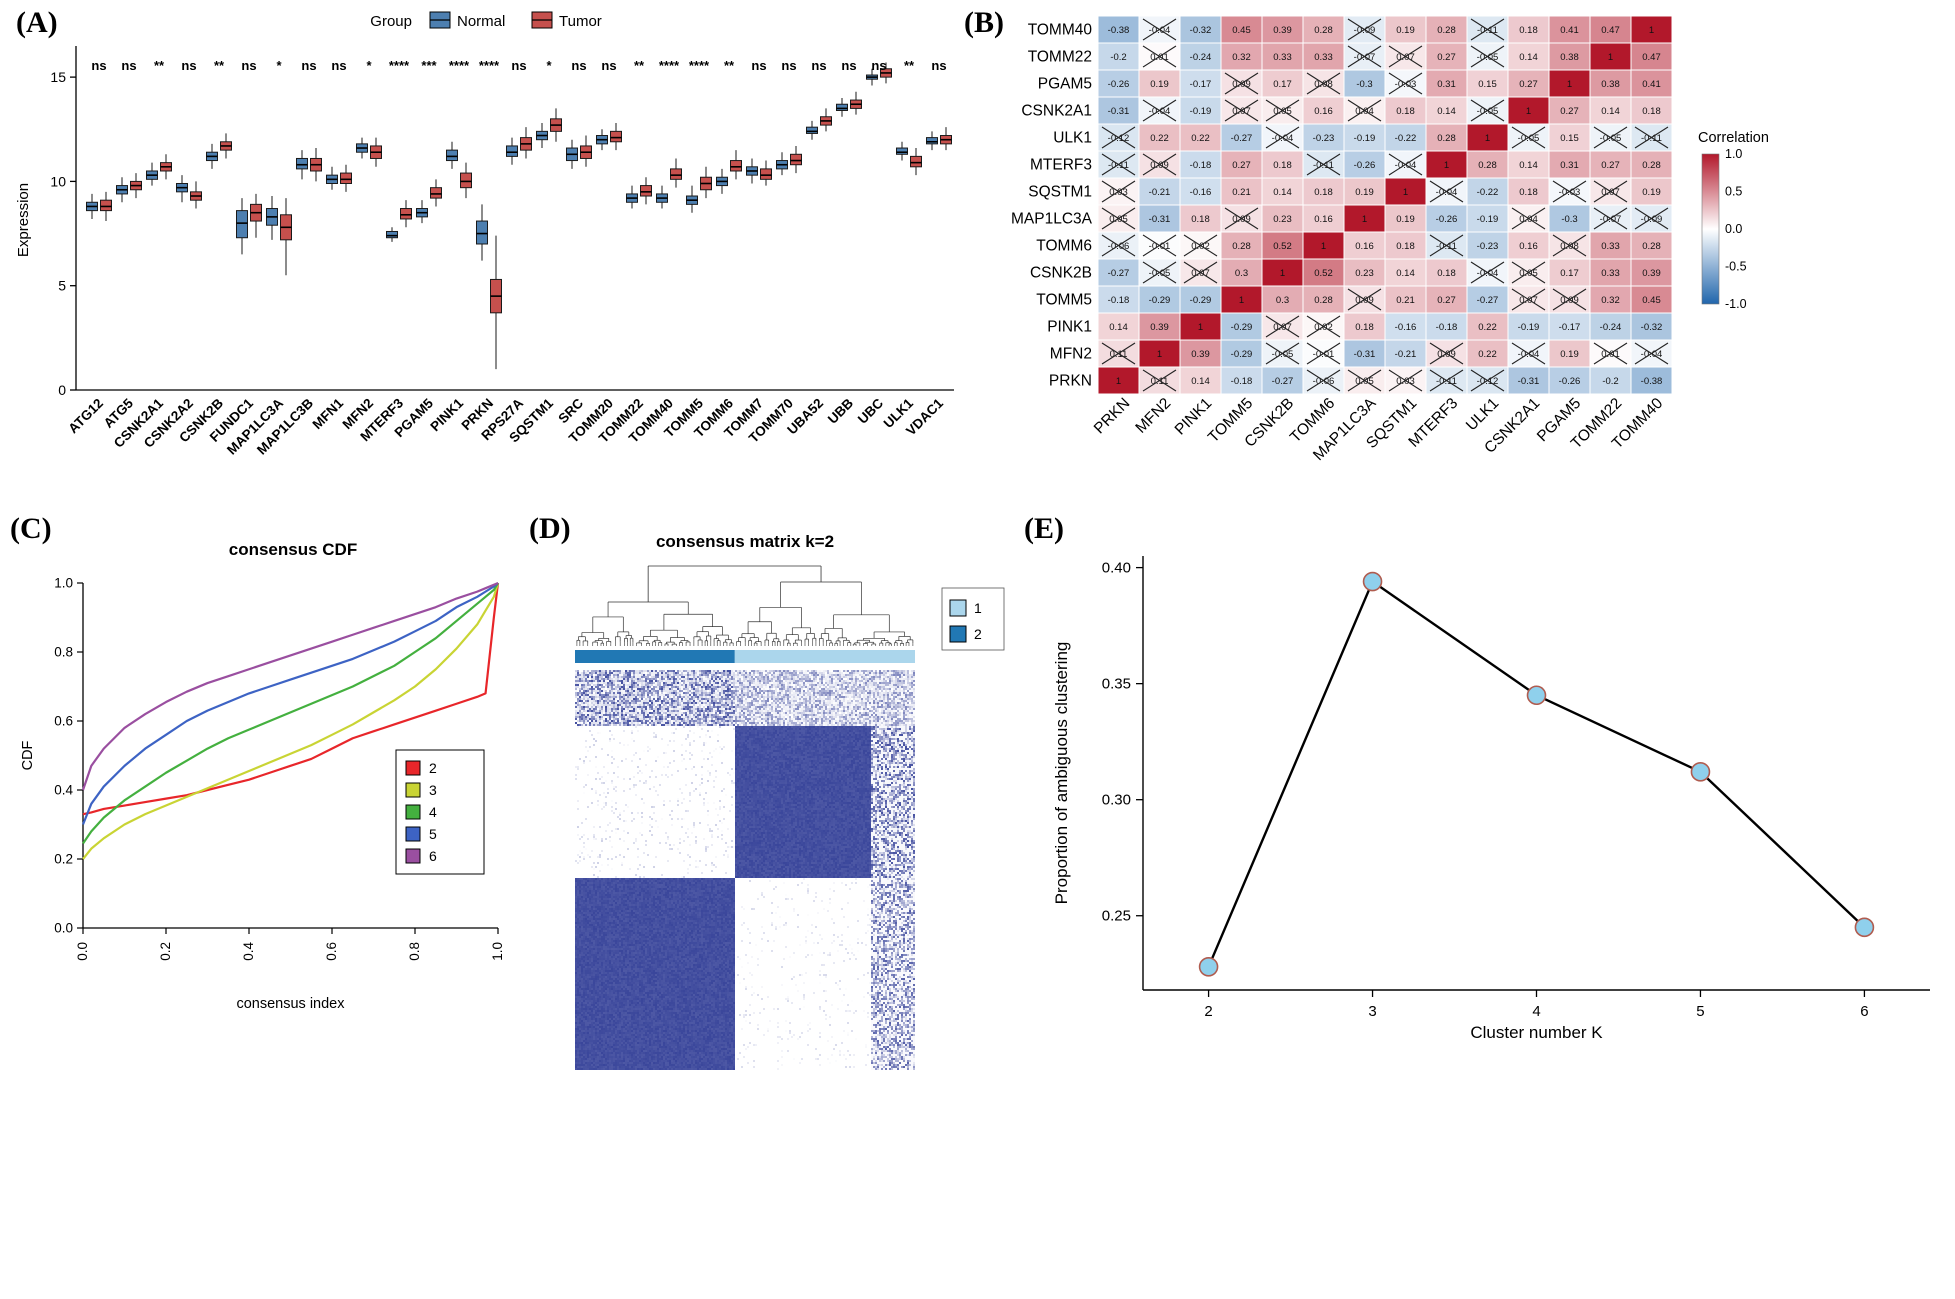  I want to click on corr-value: 0.22, so click(1487, 354).